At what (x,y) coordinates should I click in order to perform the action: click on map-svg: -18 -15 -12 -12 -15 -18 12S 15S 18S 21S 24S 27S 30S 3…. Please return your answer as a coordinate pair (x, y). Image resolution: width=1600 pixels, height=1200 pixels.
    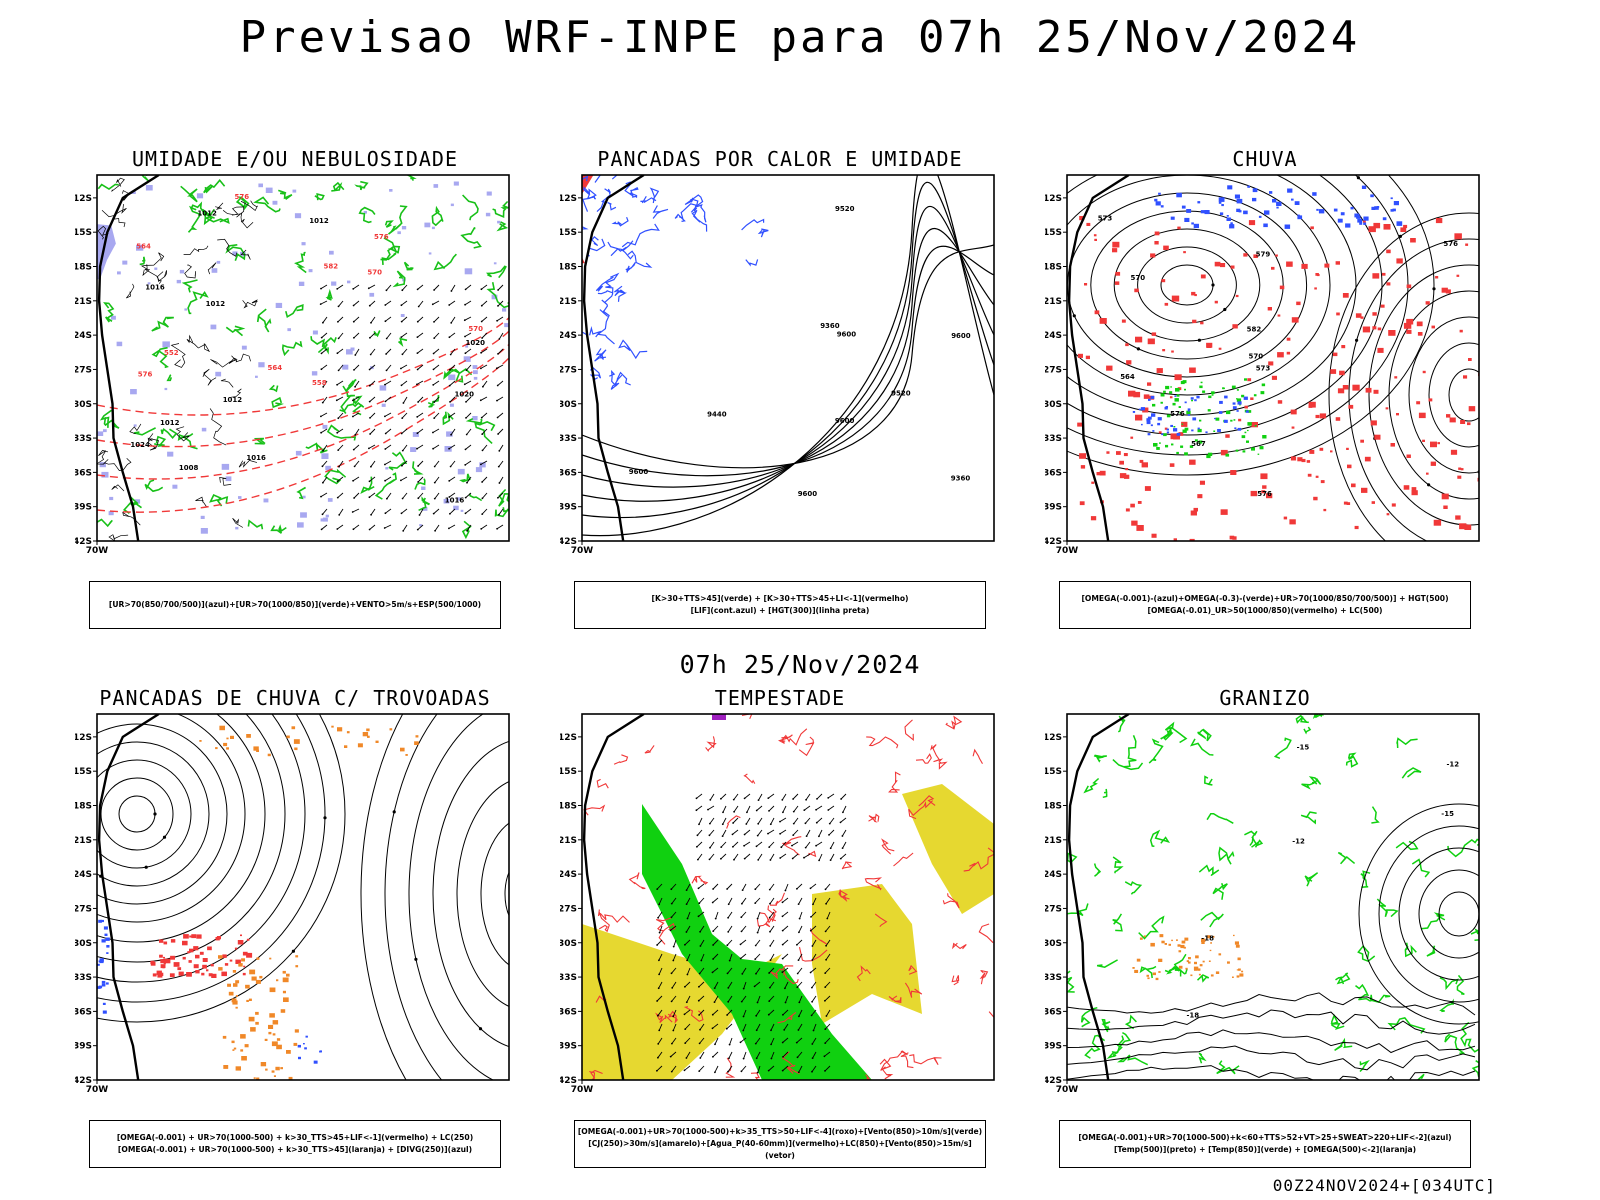
    Looking at the image, I should click on (1262, 904).